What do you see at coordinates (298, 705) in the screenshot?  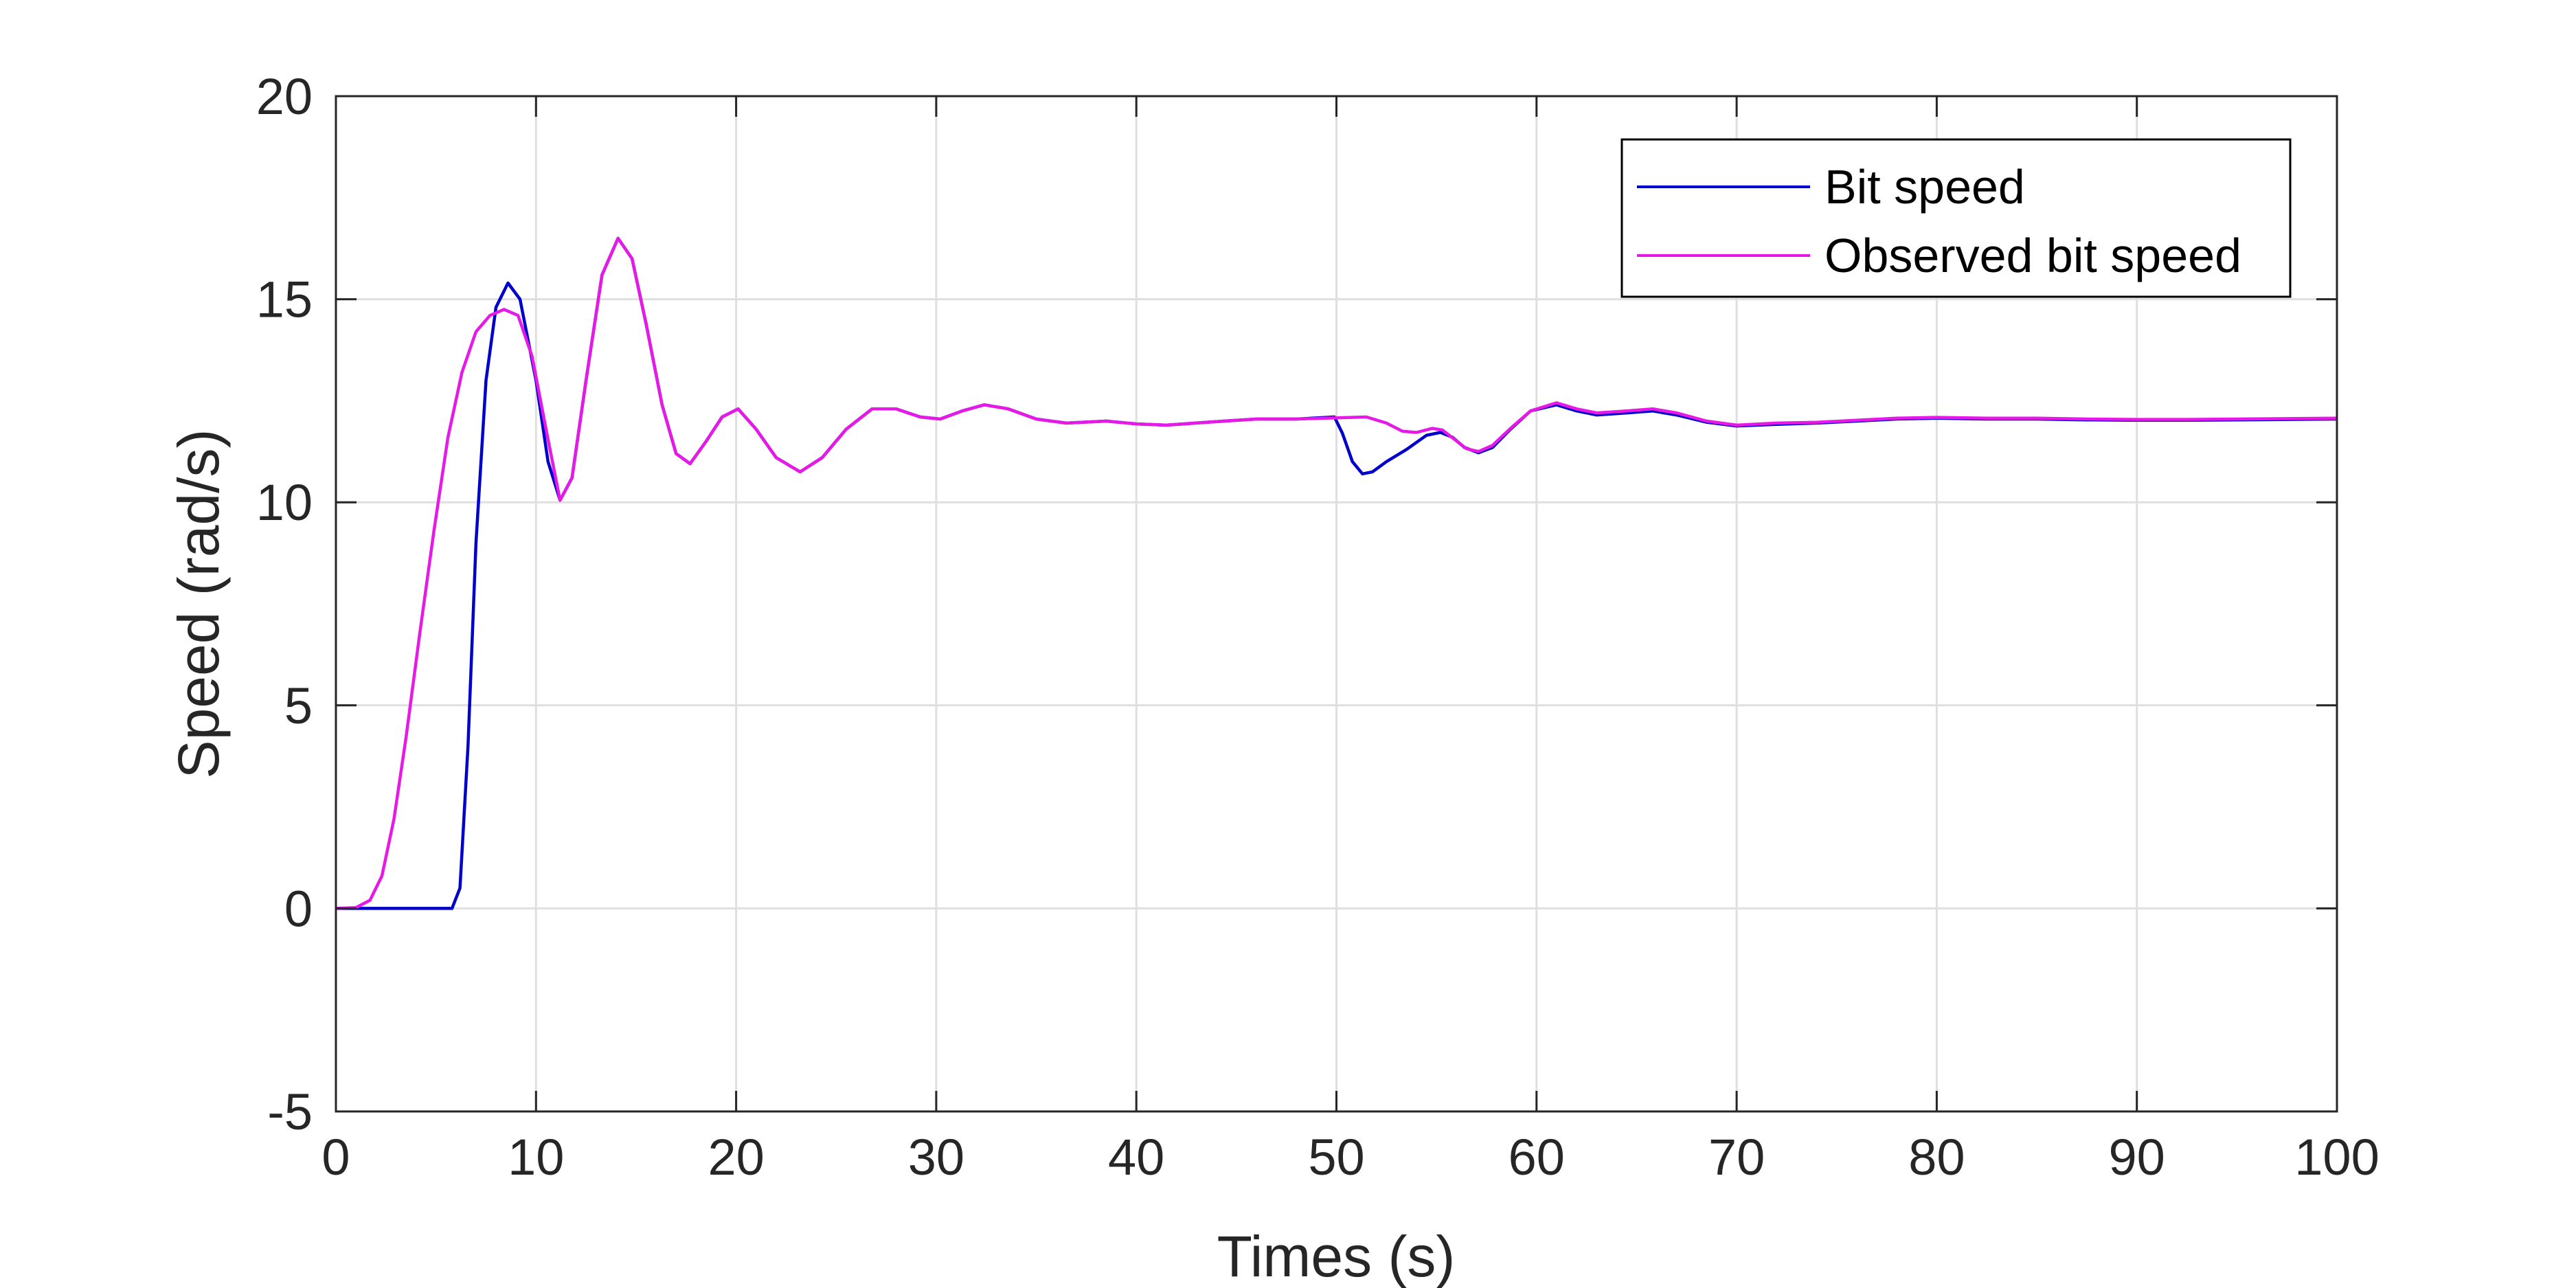 I see `y-tick-label: 5` at bounding box center [298, 705].